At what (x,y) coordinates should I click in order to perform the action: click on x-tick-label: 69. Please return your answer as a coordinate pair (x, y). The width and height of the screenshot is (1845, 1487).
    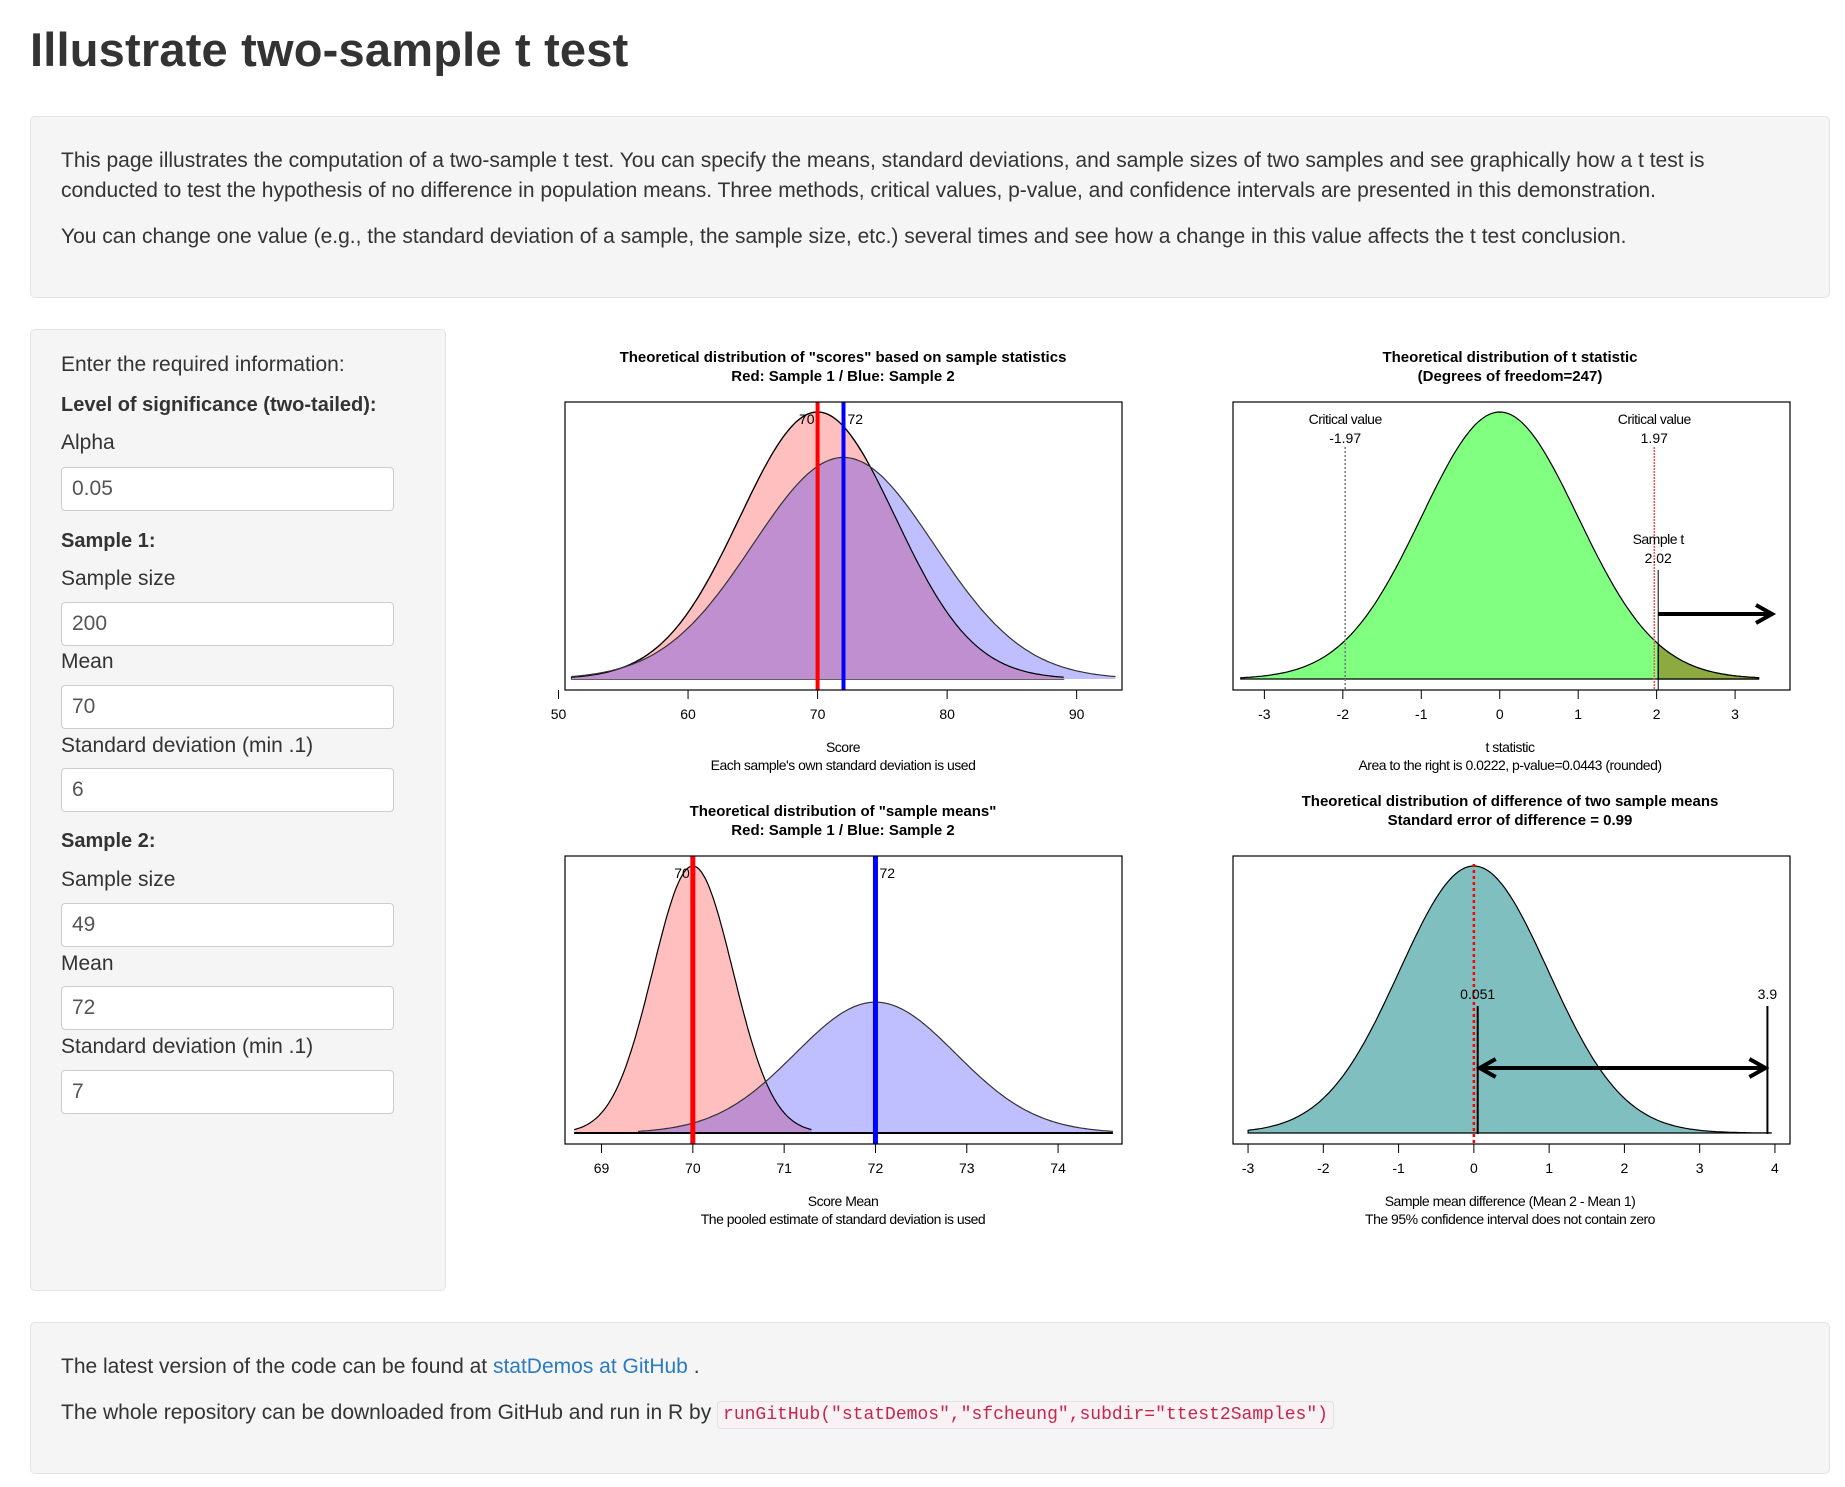
    Looking at the image, I should click on (602, 1168).